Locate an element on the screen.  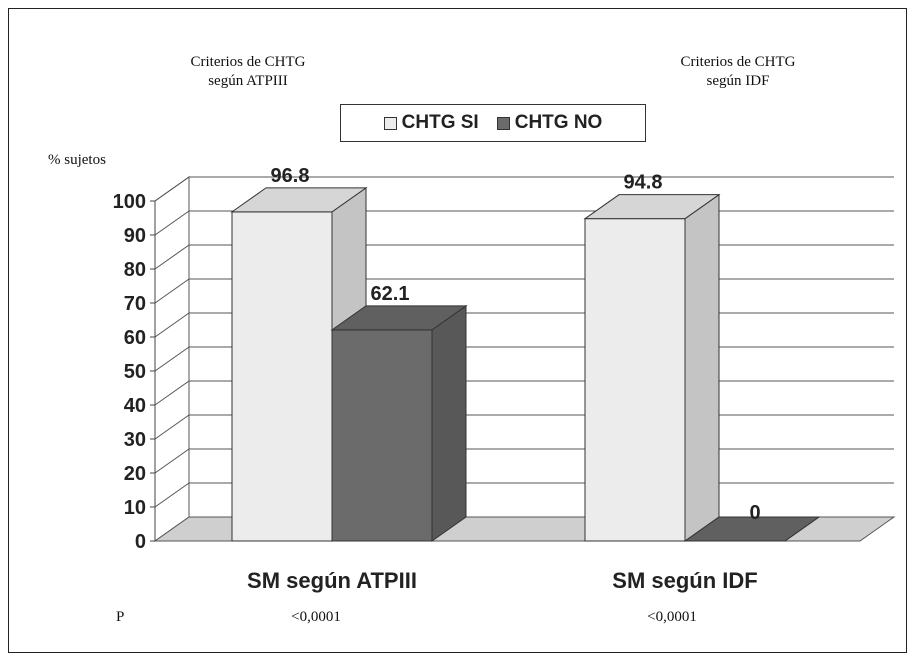
legend-swatch-chtg-si is located at coordinates (390, 123).